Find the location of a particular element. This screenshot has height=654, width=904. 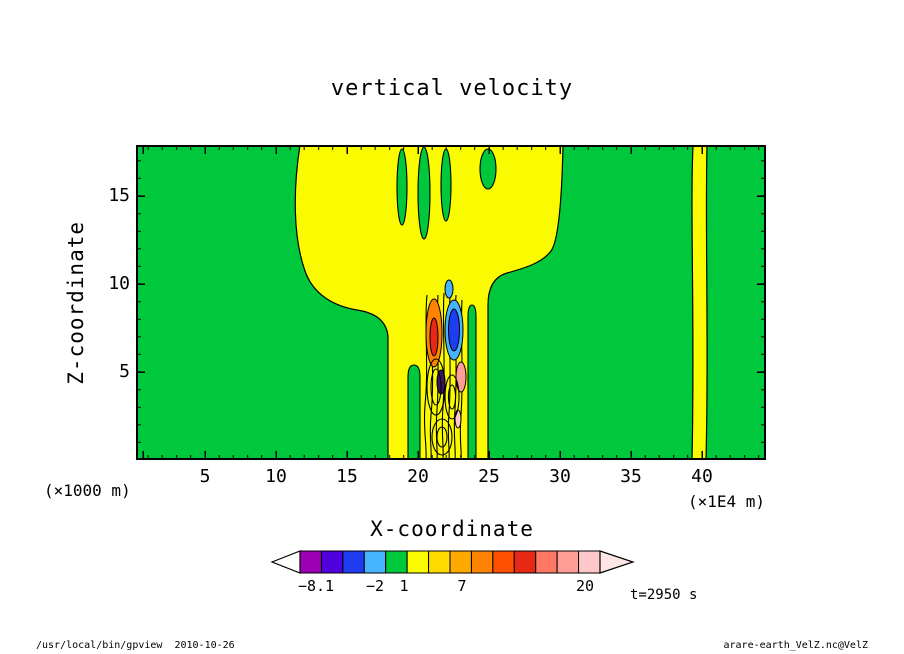

updraft-red-core is located at coordinates (434, 337).